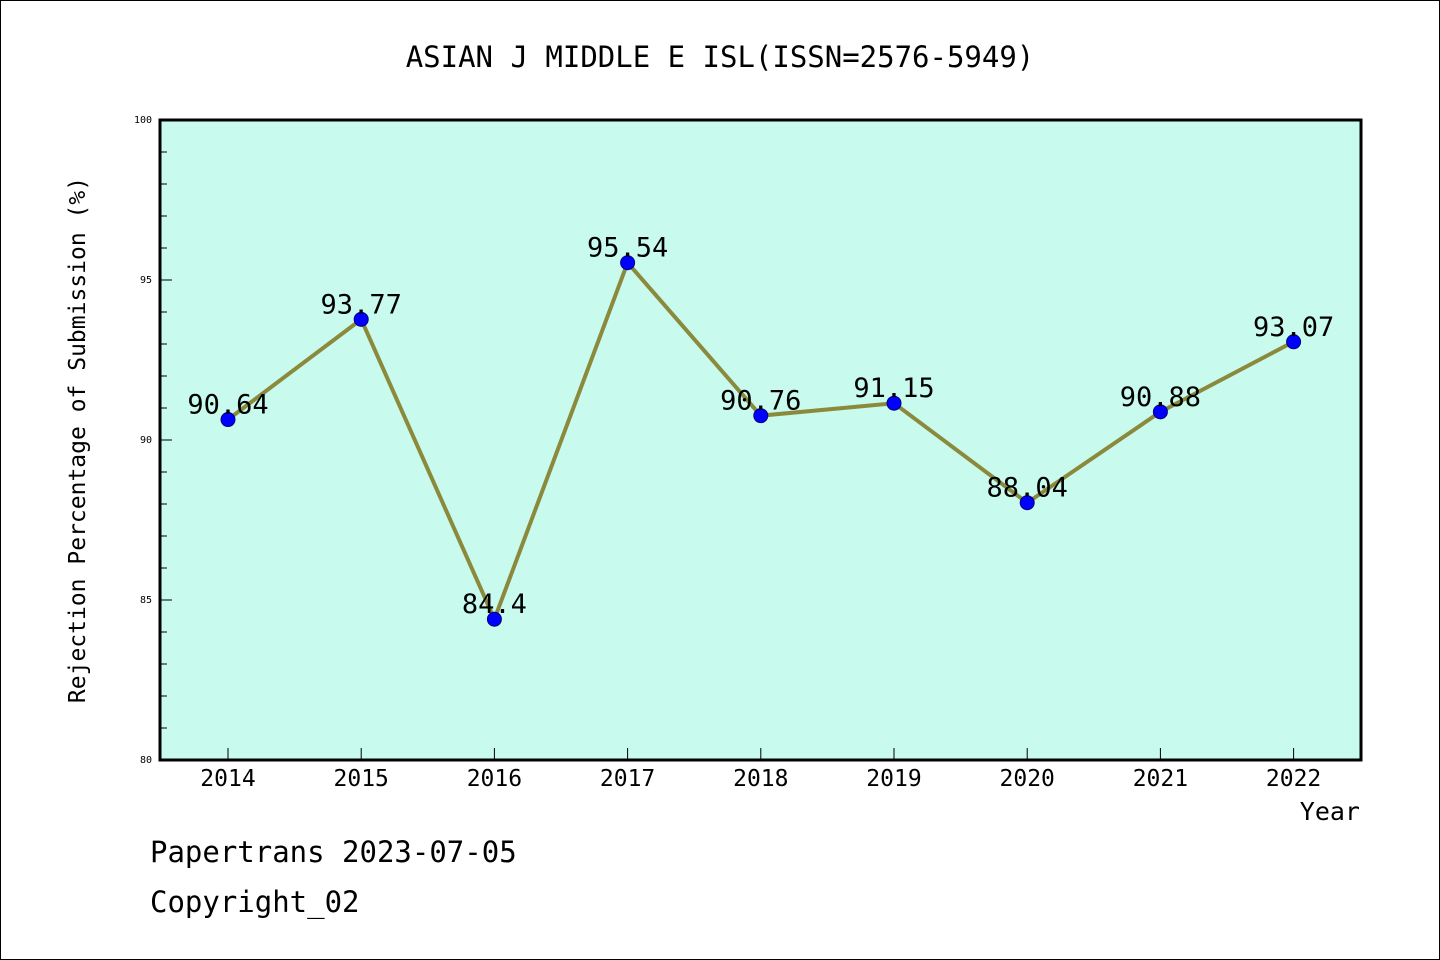 The height and width of the screenshot is (960, 1440). What do you see at coordinates (333, 852) in the screenshot?
I see `footer-source: Papertrans 2023-07-05` at bounding box center [333, 852].